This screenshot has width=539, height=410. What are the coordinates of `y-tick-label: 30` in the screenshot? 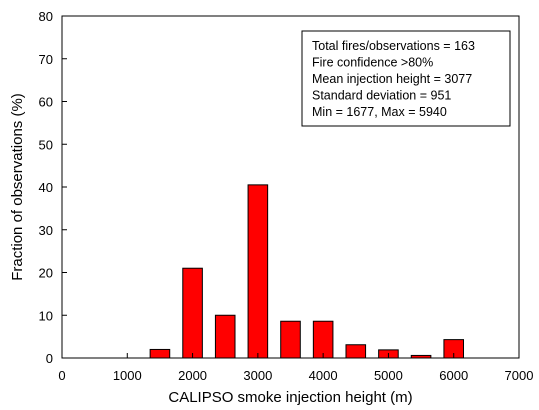 It's located at (46, 230).